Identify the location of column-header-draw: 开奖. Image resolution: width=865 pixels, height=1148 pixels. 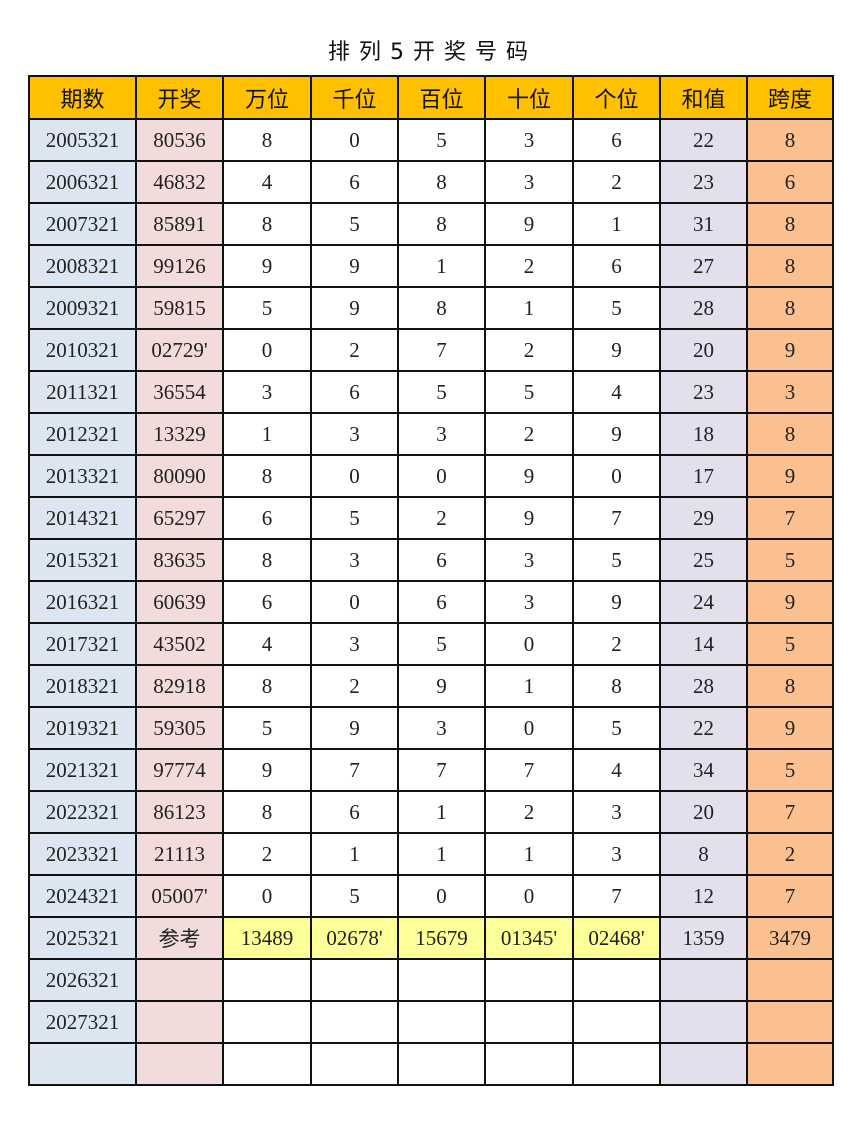
(179, 97).